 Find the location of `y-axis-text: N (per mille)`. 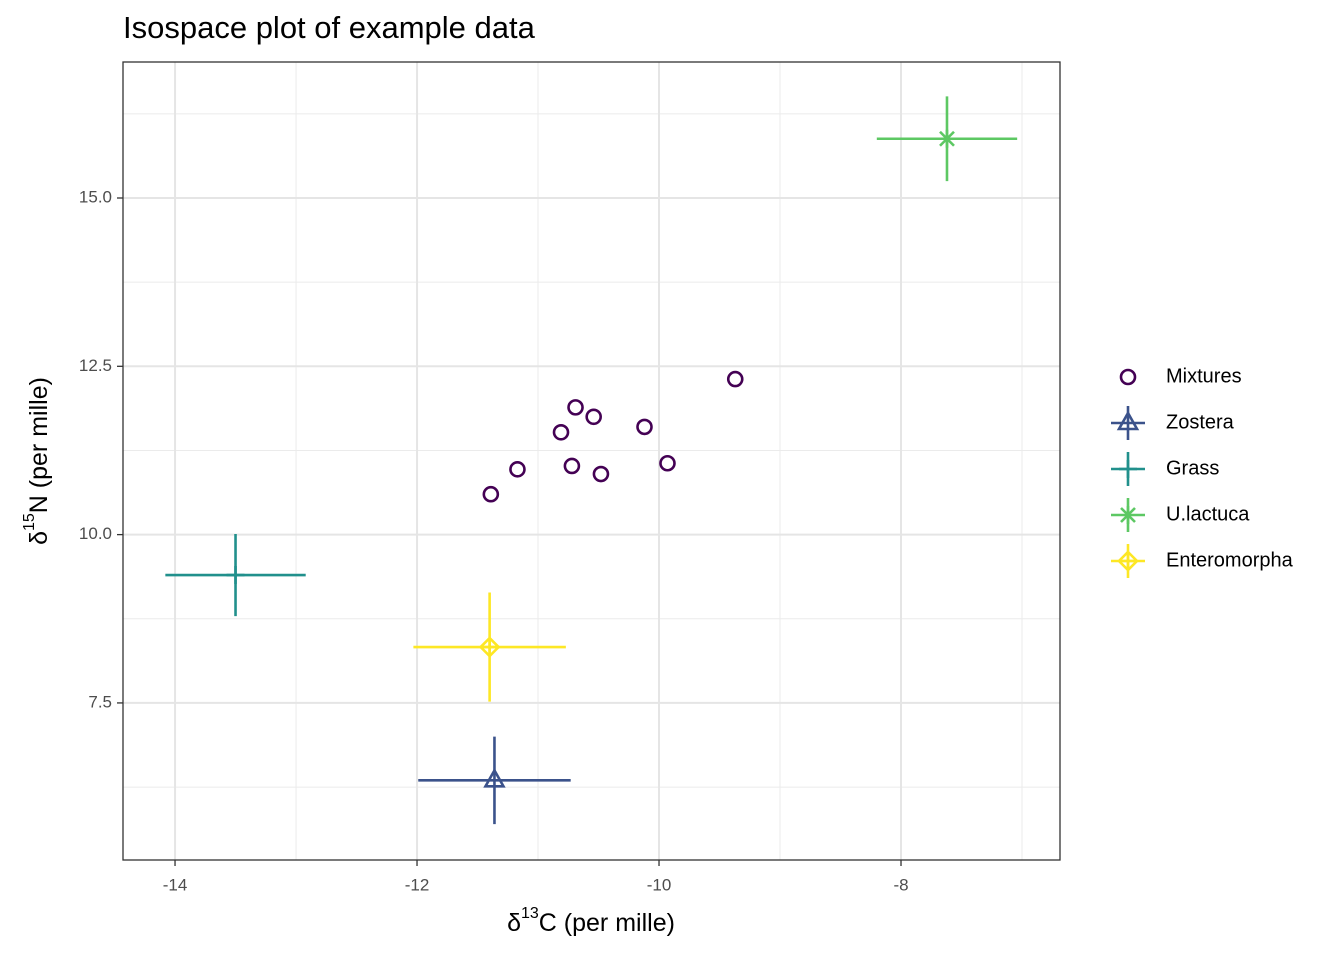

y-axis-text: N (per mille) is located at coordinates (39, 445).